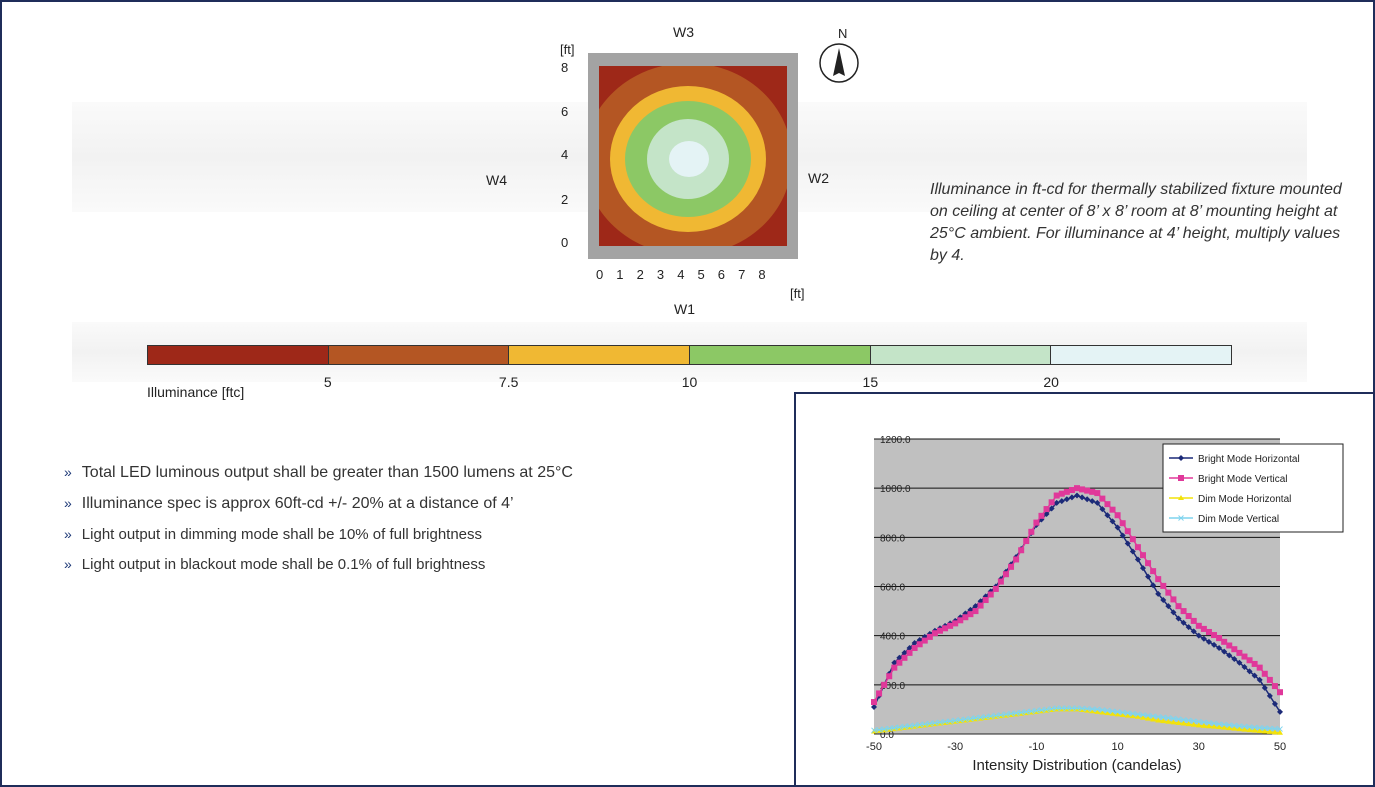  Describe the element at coordinates (1036, 747) in the screenshot. I see `x-tick-label: -10` at that location.